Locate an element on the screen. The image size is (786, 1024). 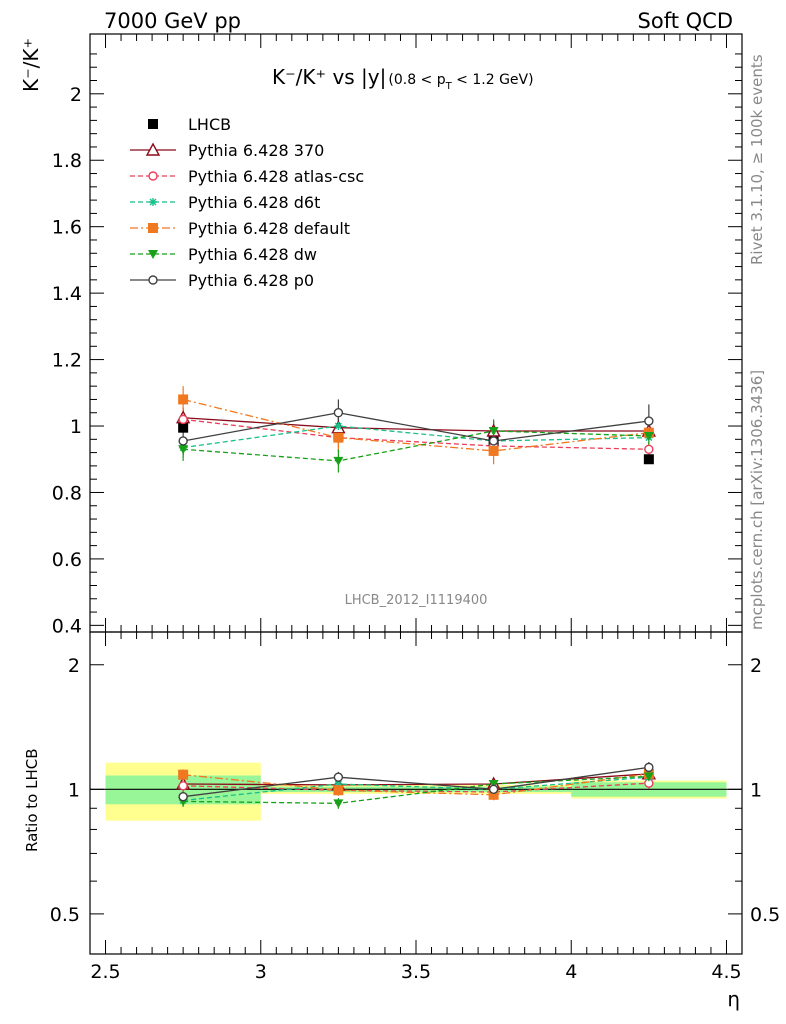
series-line-default is located at coordinates (415, 425).